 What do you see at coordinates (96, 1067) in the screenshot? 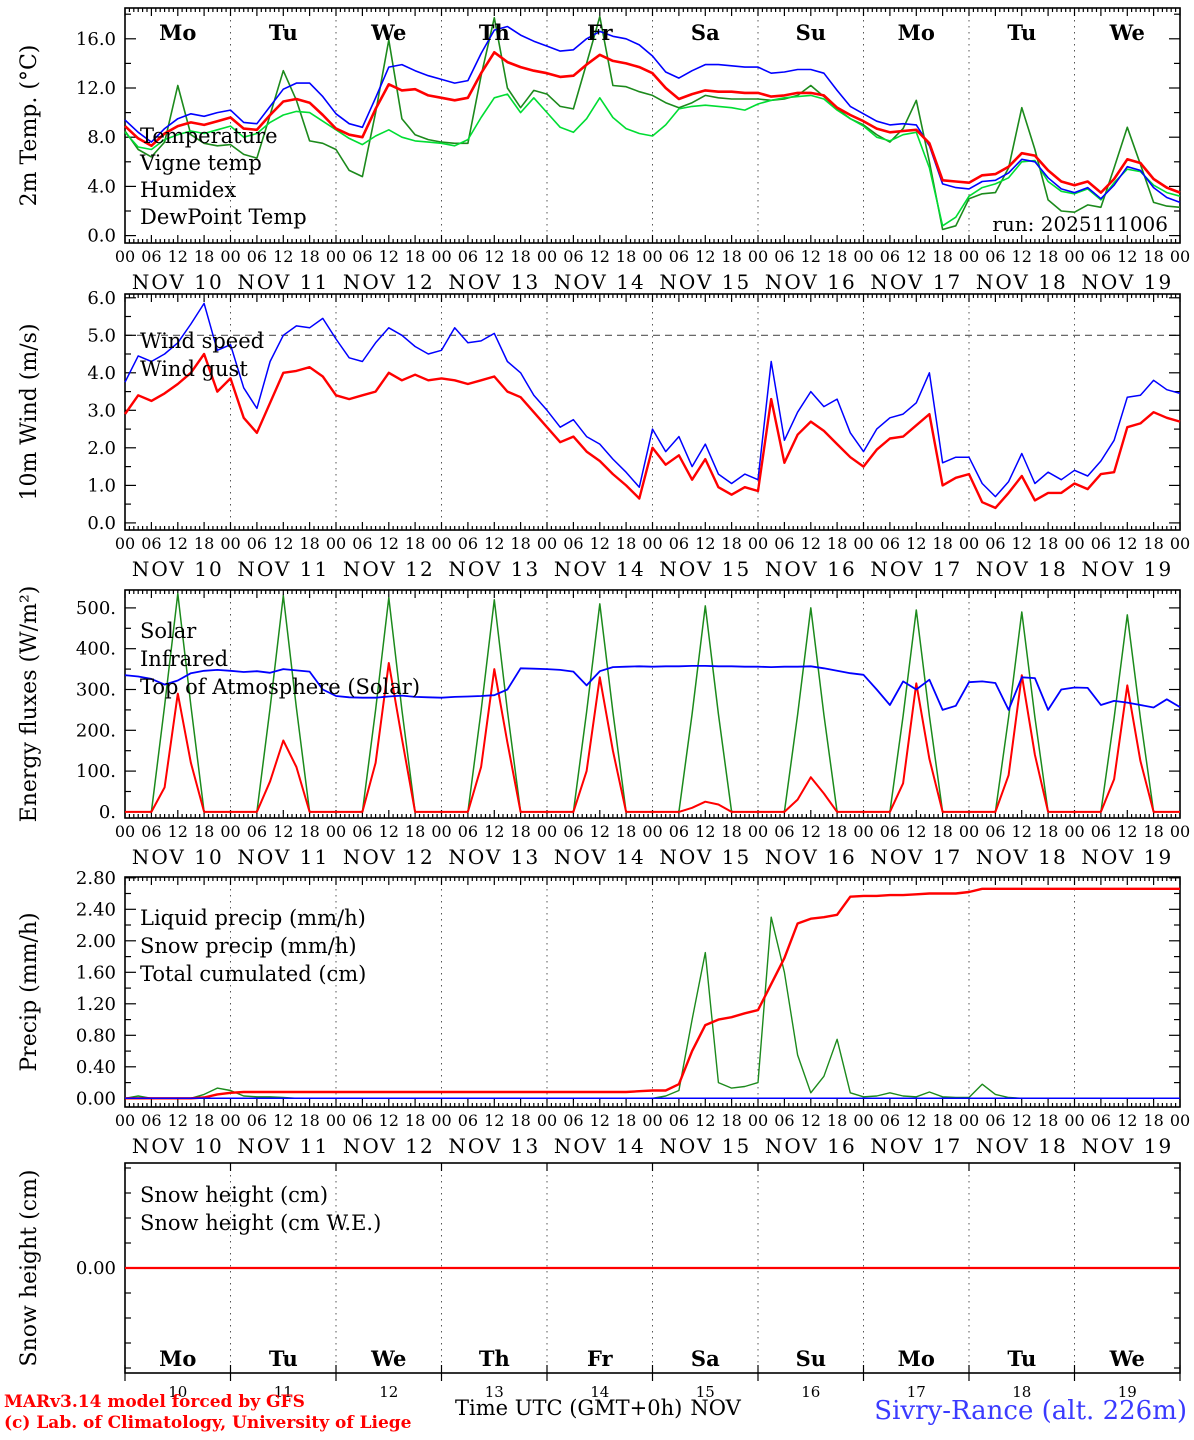
I see `svg-text: 0.40` at bounding box center [96, 1067].